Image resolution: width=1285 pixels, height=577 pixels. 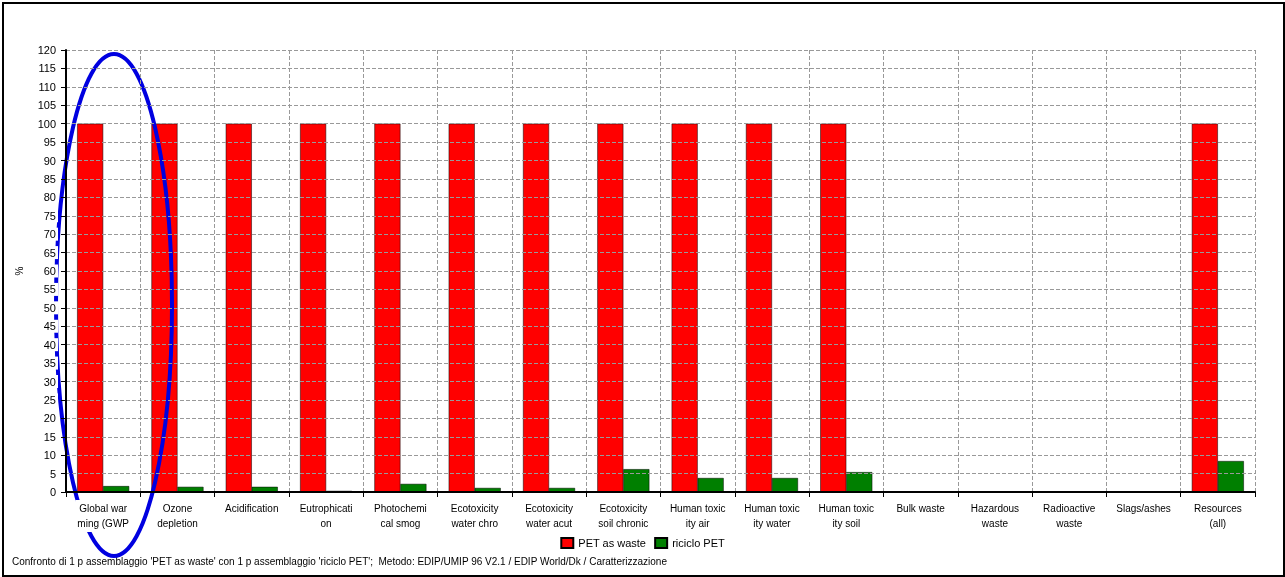 What do you see at coordinates (49, 160) in the screenshot?
I see `y-tick-label: 90` at bounding box center [49, 160].